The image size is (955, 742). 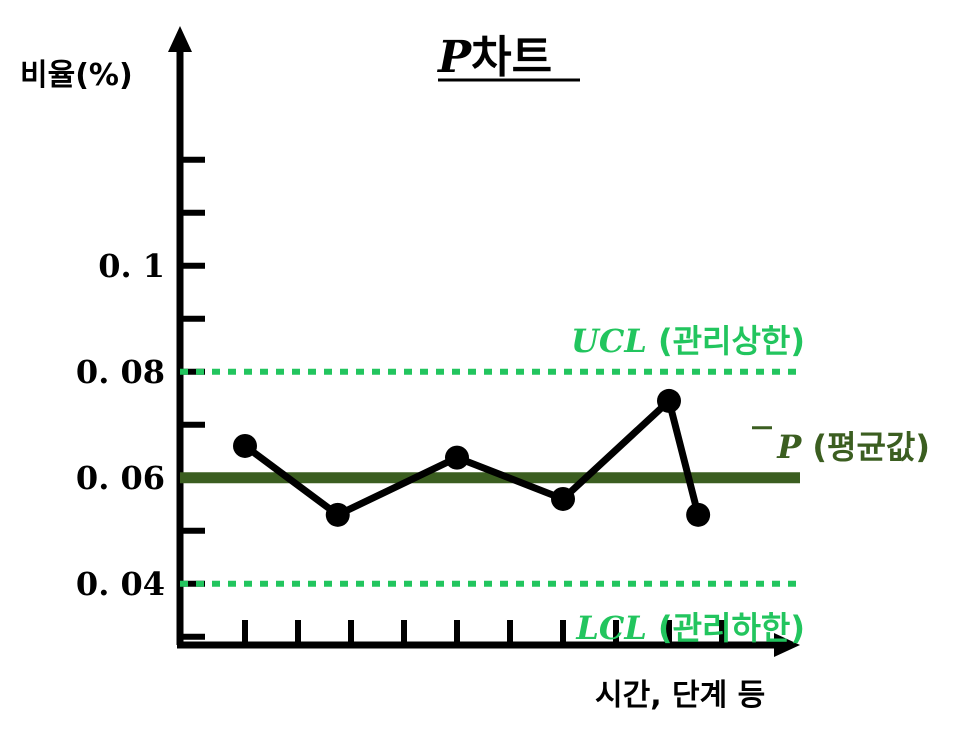 I want to click on y-tick-label: 0. 08, so click(x=120, y=372).